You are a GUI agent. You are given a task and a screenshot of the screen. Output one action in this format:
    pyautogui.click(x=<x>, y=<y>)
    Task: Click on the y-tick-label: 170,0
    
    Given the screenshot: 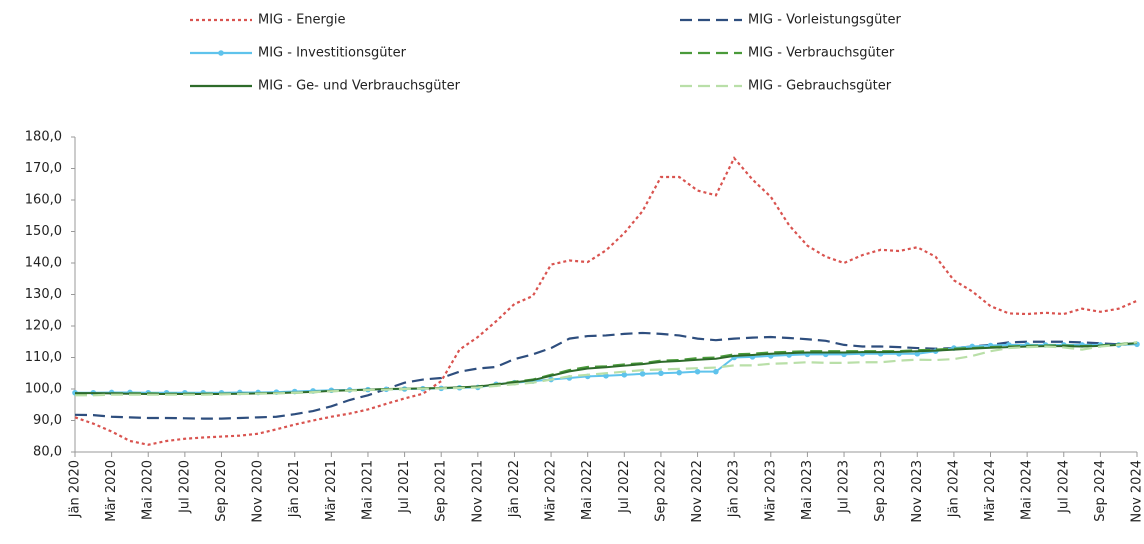 What is the action you would take?
    pyautogui.click(x=43, y=168)
    